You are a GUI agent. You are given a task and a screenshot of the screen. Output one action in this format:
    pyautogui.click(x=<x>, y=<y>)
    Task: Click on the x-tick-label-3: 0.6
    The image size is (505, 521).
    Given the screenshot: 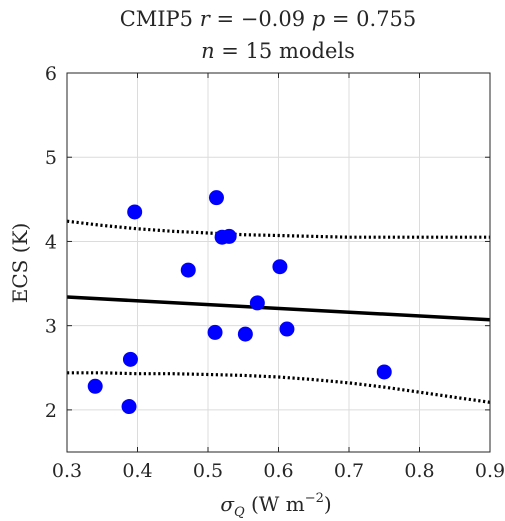 What is the action you would take?
    pyautogui.click(x=278, y=471)
    